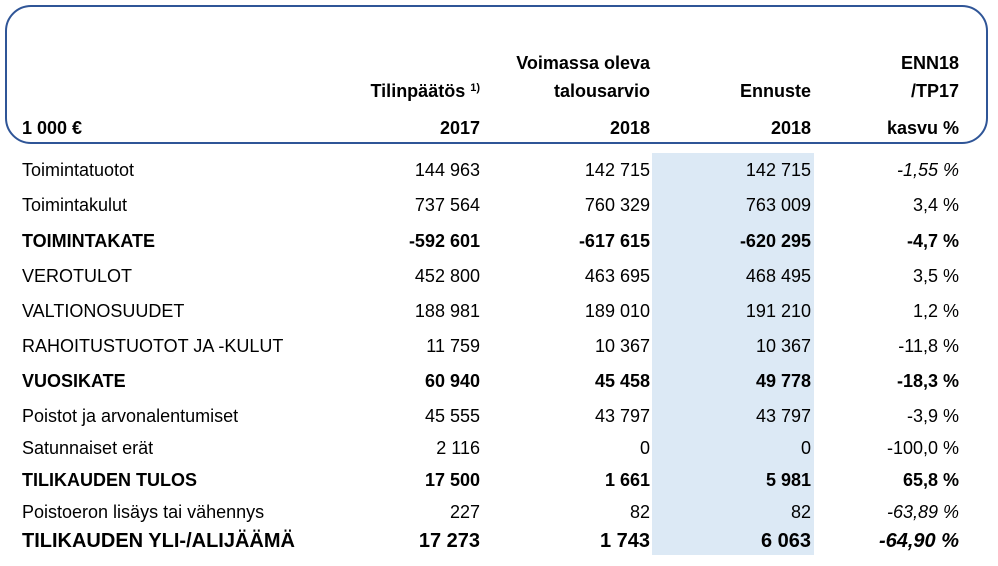  What do you see at coordinates (452, 381) in the screenshot?
I see `value-2017: 60 940` at bounding box center [452, 381].